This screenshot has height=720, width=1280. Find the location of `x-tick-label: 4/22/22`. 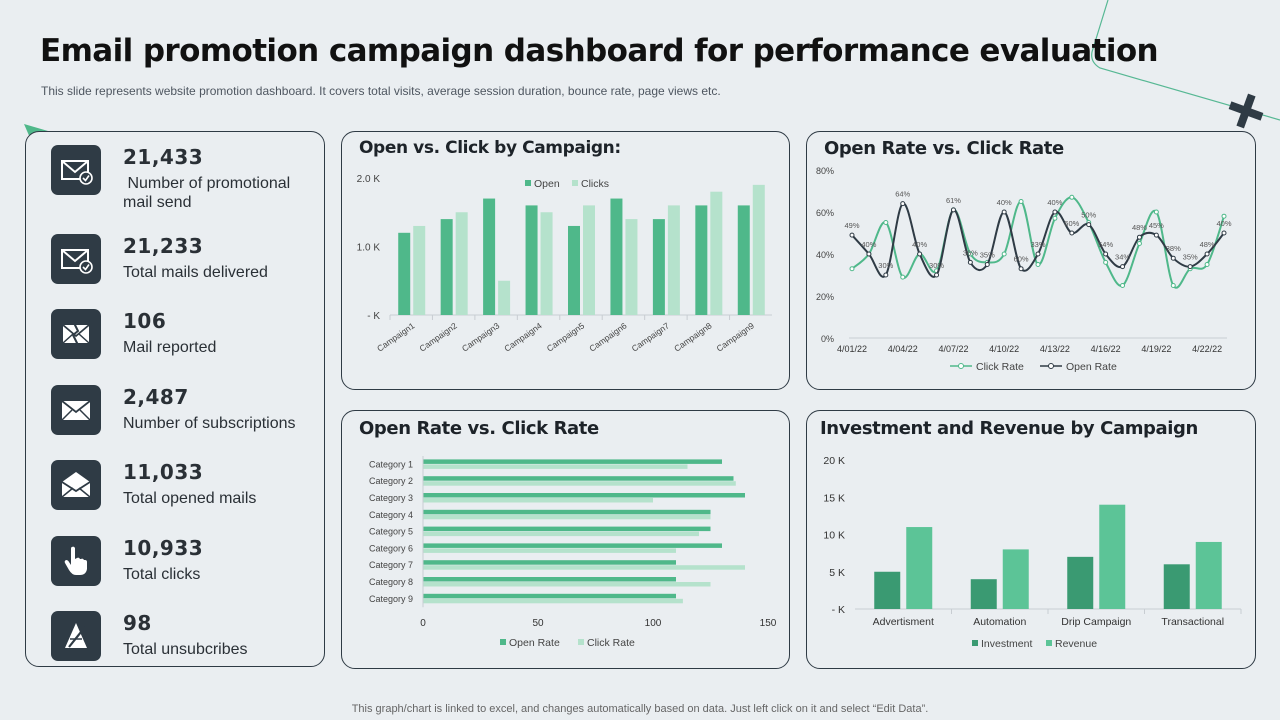

x-tick-label: 4/22/22 is located at coordinates (1207, 349).